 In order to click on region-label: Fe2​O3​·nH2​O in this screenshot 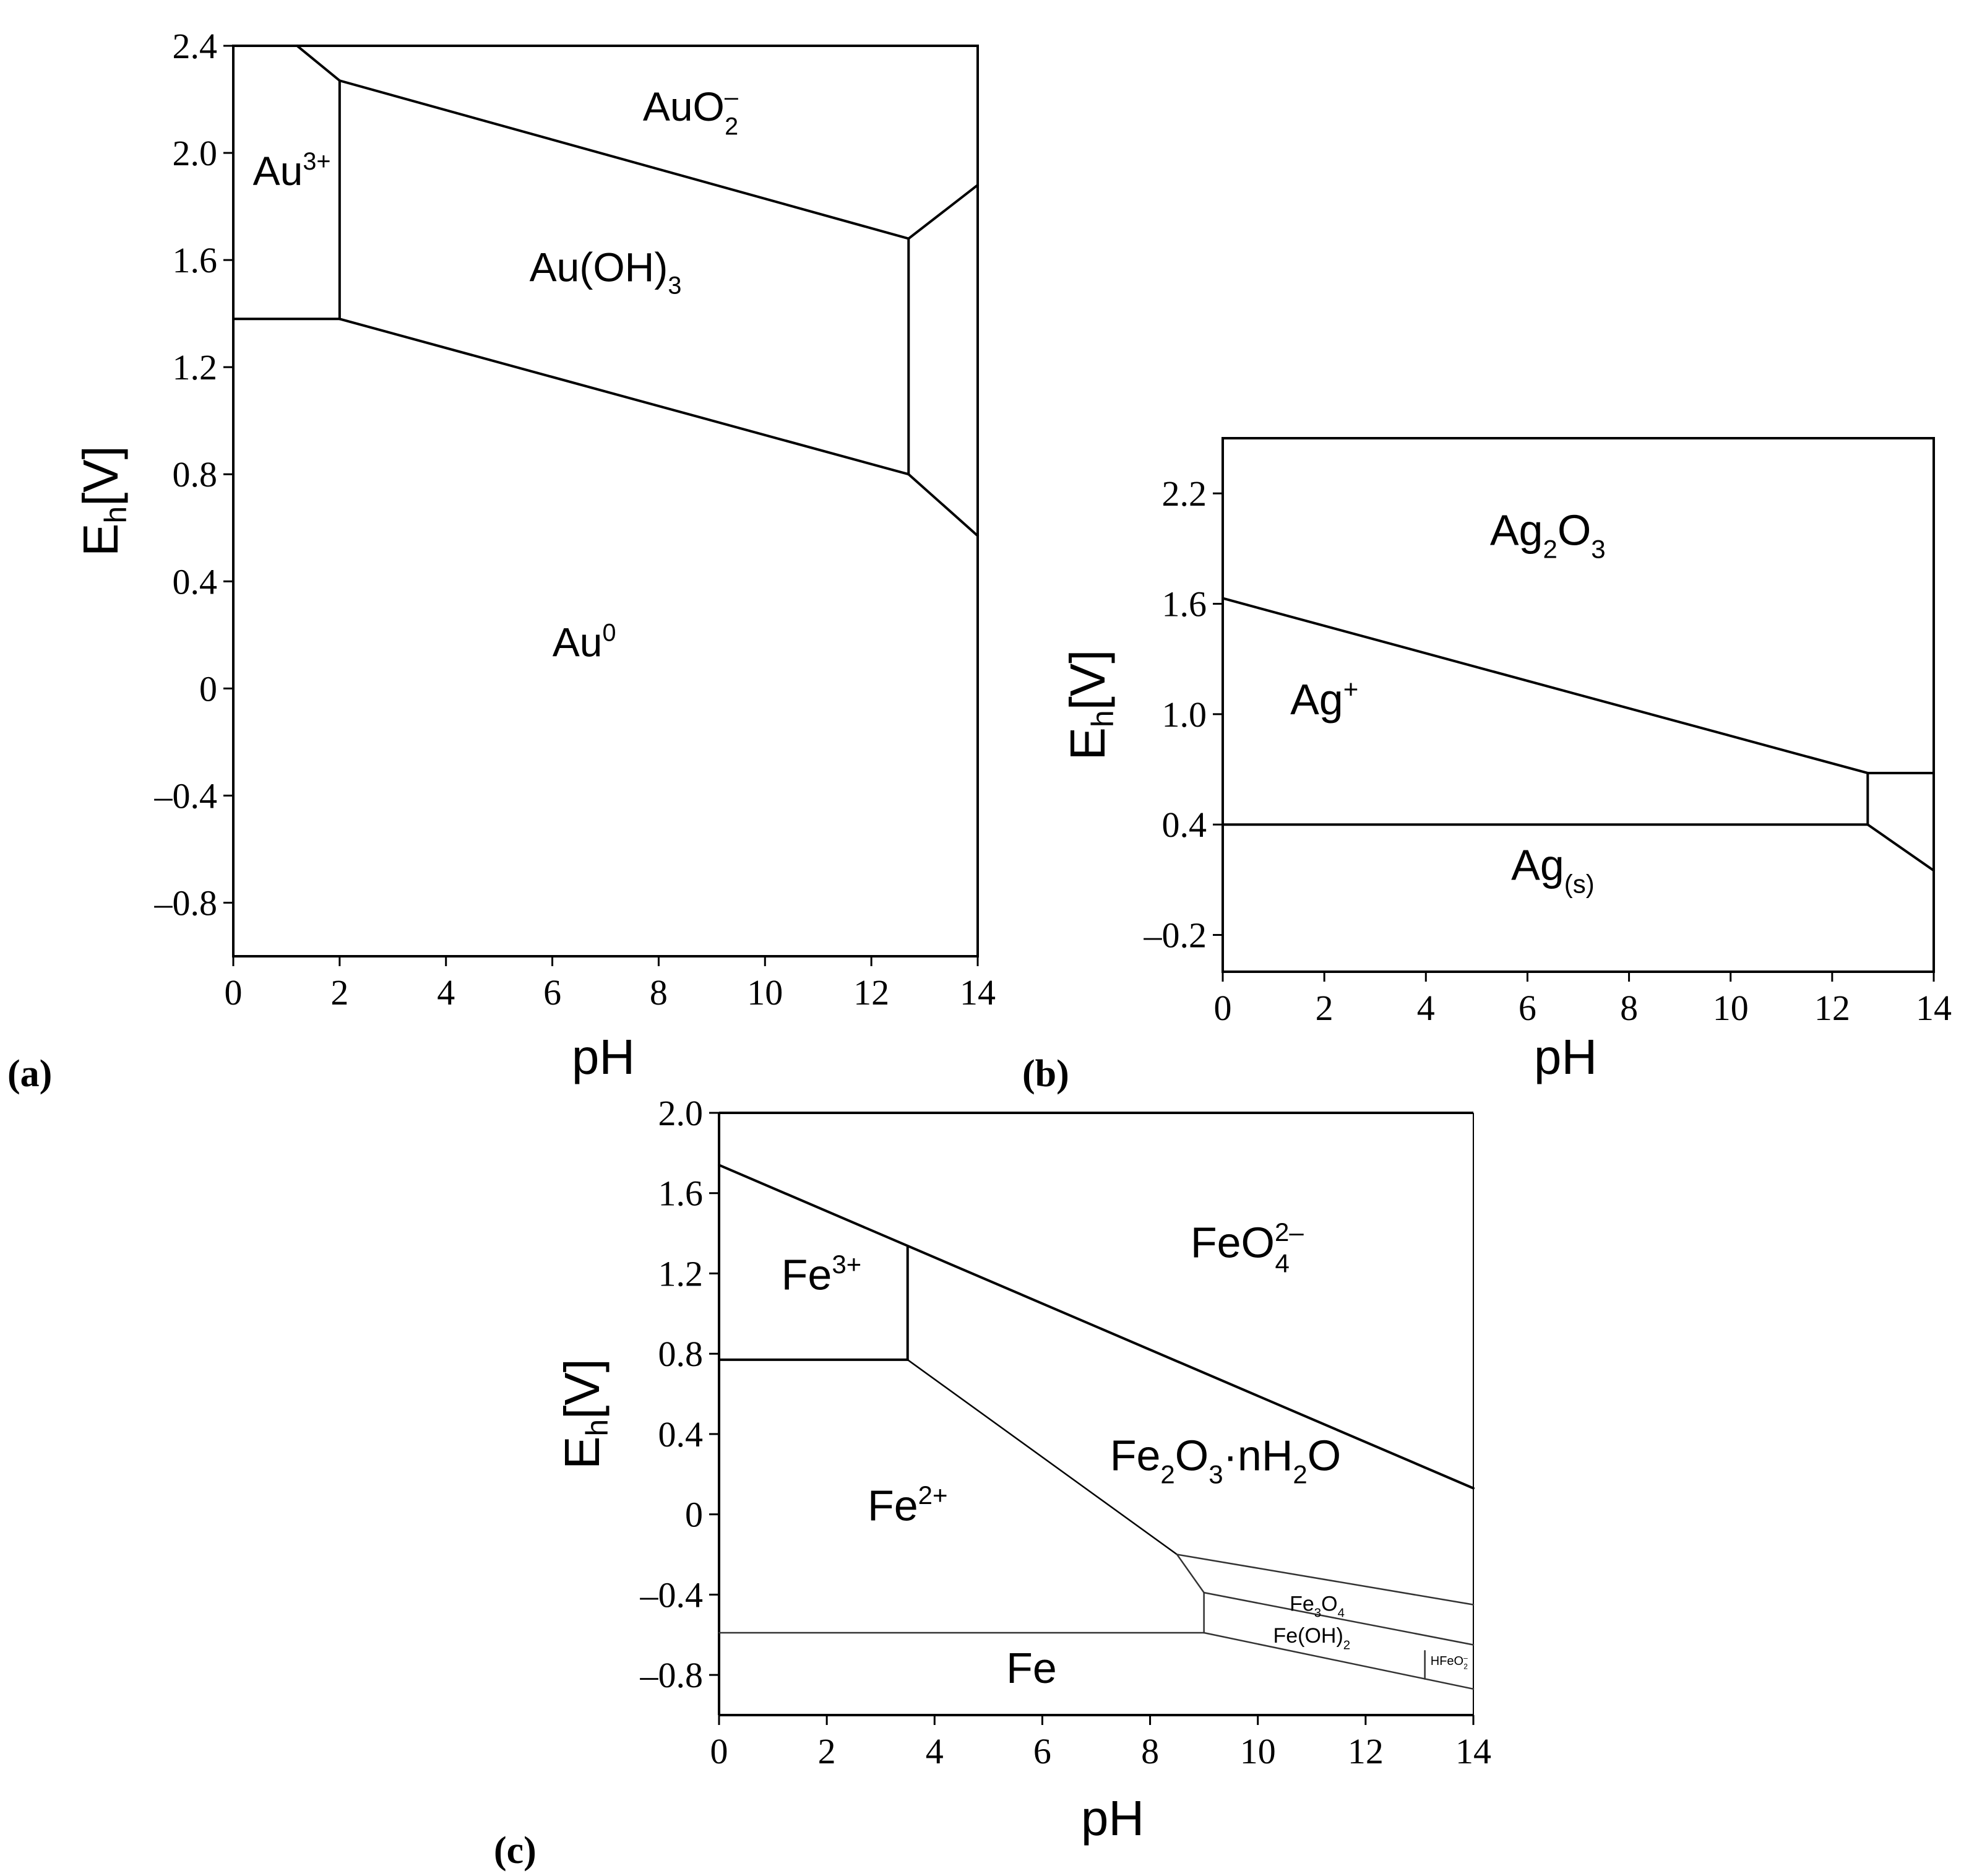, I will do `click(1225, 1460)`.